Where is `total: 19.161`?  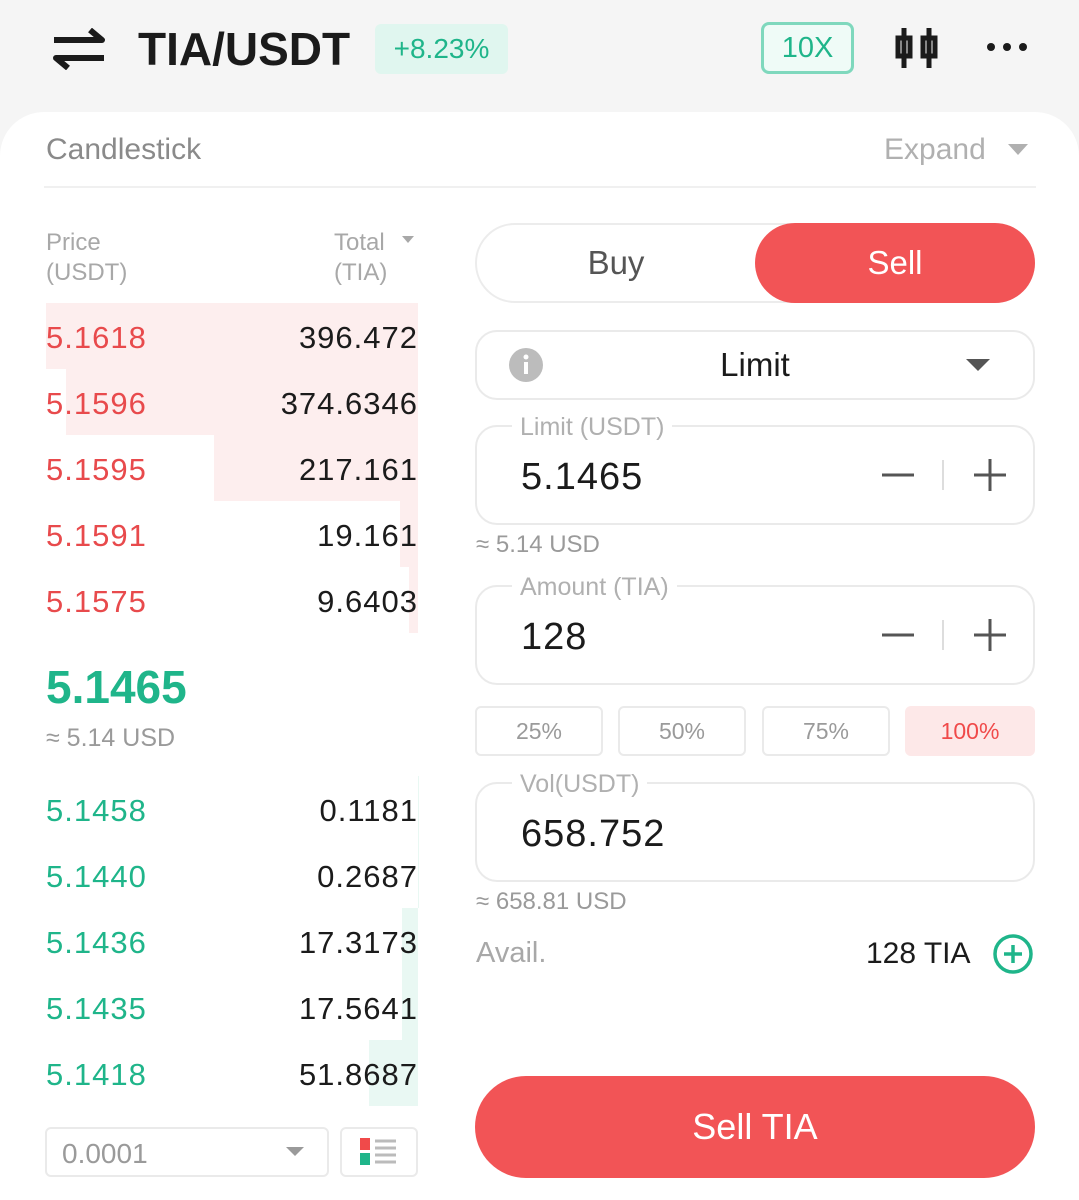
total: 19.161 is located at coordinates (367, 535).